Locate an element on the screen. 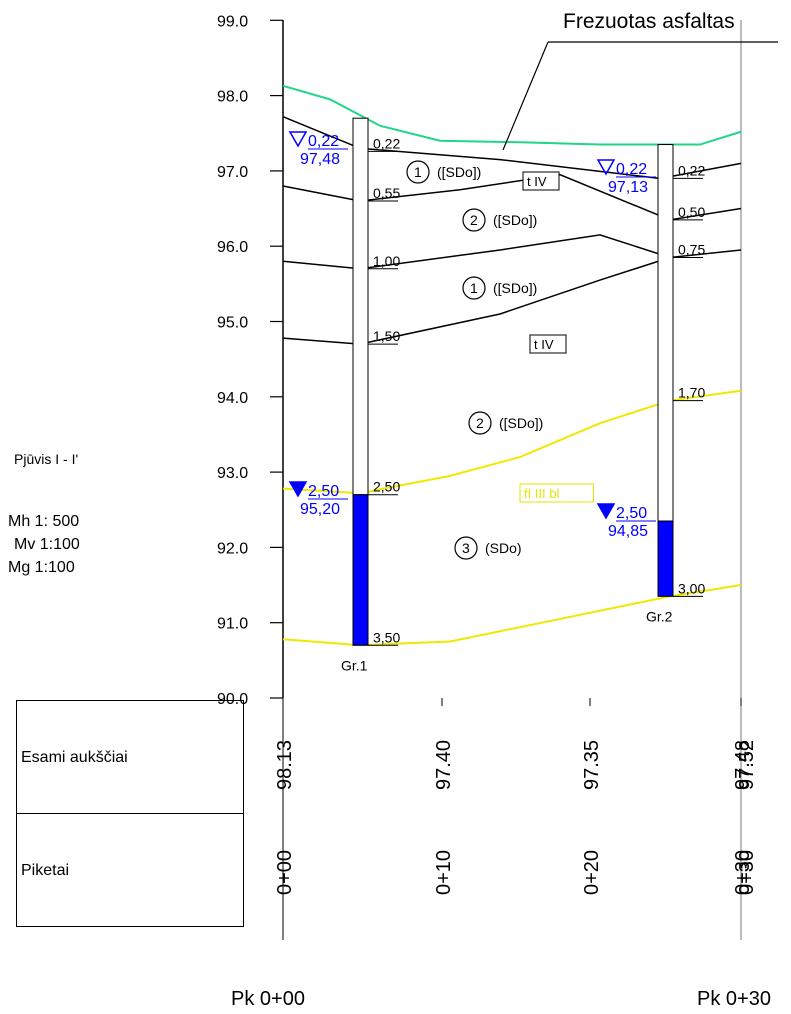 This screenshot has height=1014, width=791. asphalt-base-line is located at coordinates (512, 147).